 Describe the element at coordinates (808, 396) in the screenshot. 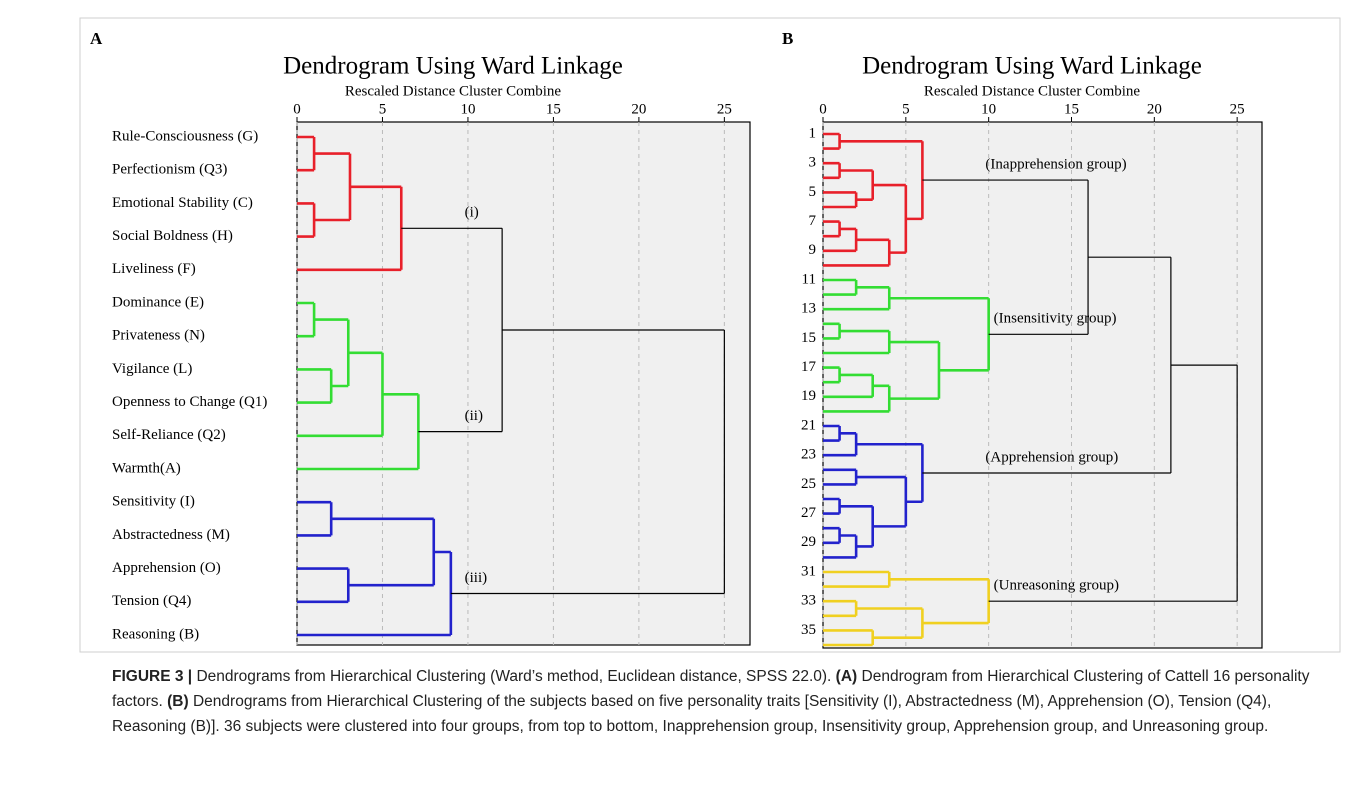

I see `leaf-label: 19` at that location.